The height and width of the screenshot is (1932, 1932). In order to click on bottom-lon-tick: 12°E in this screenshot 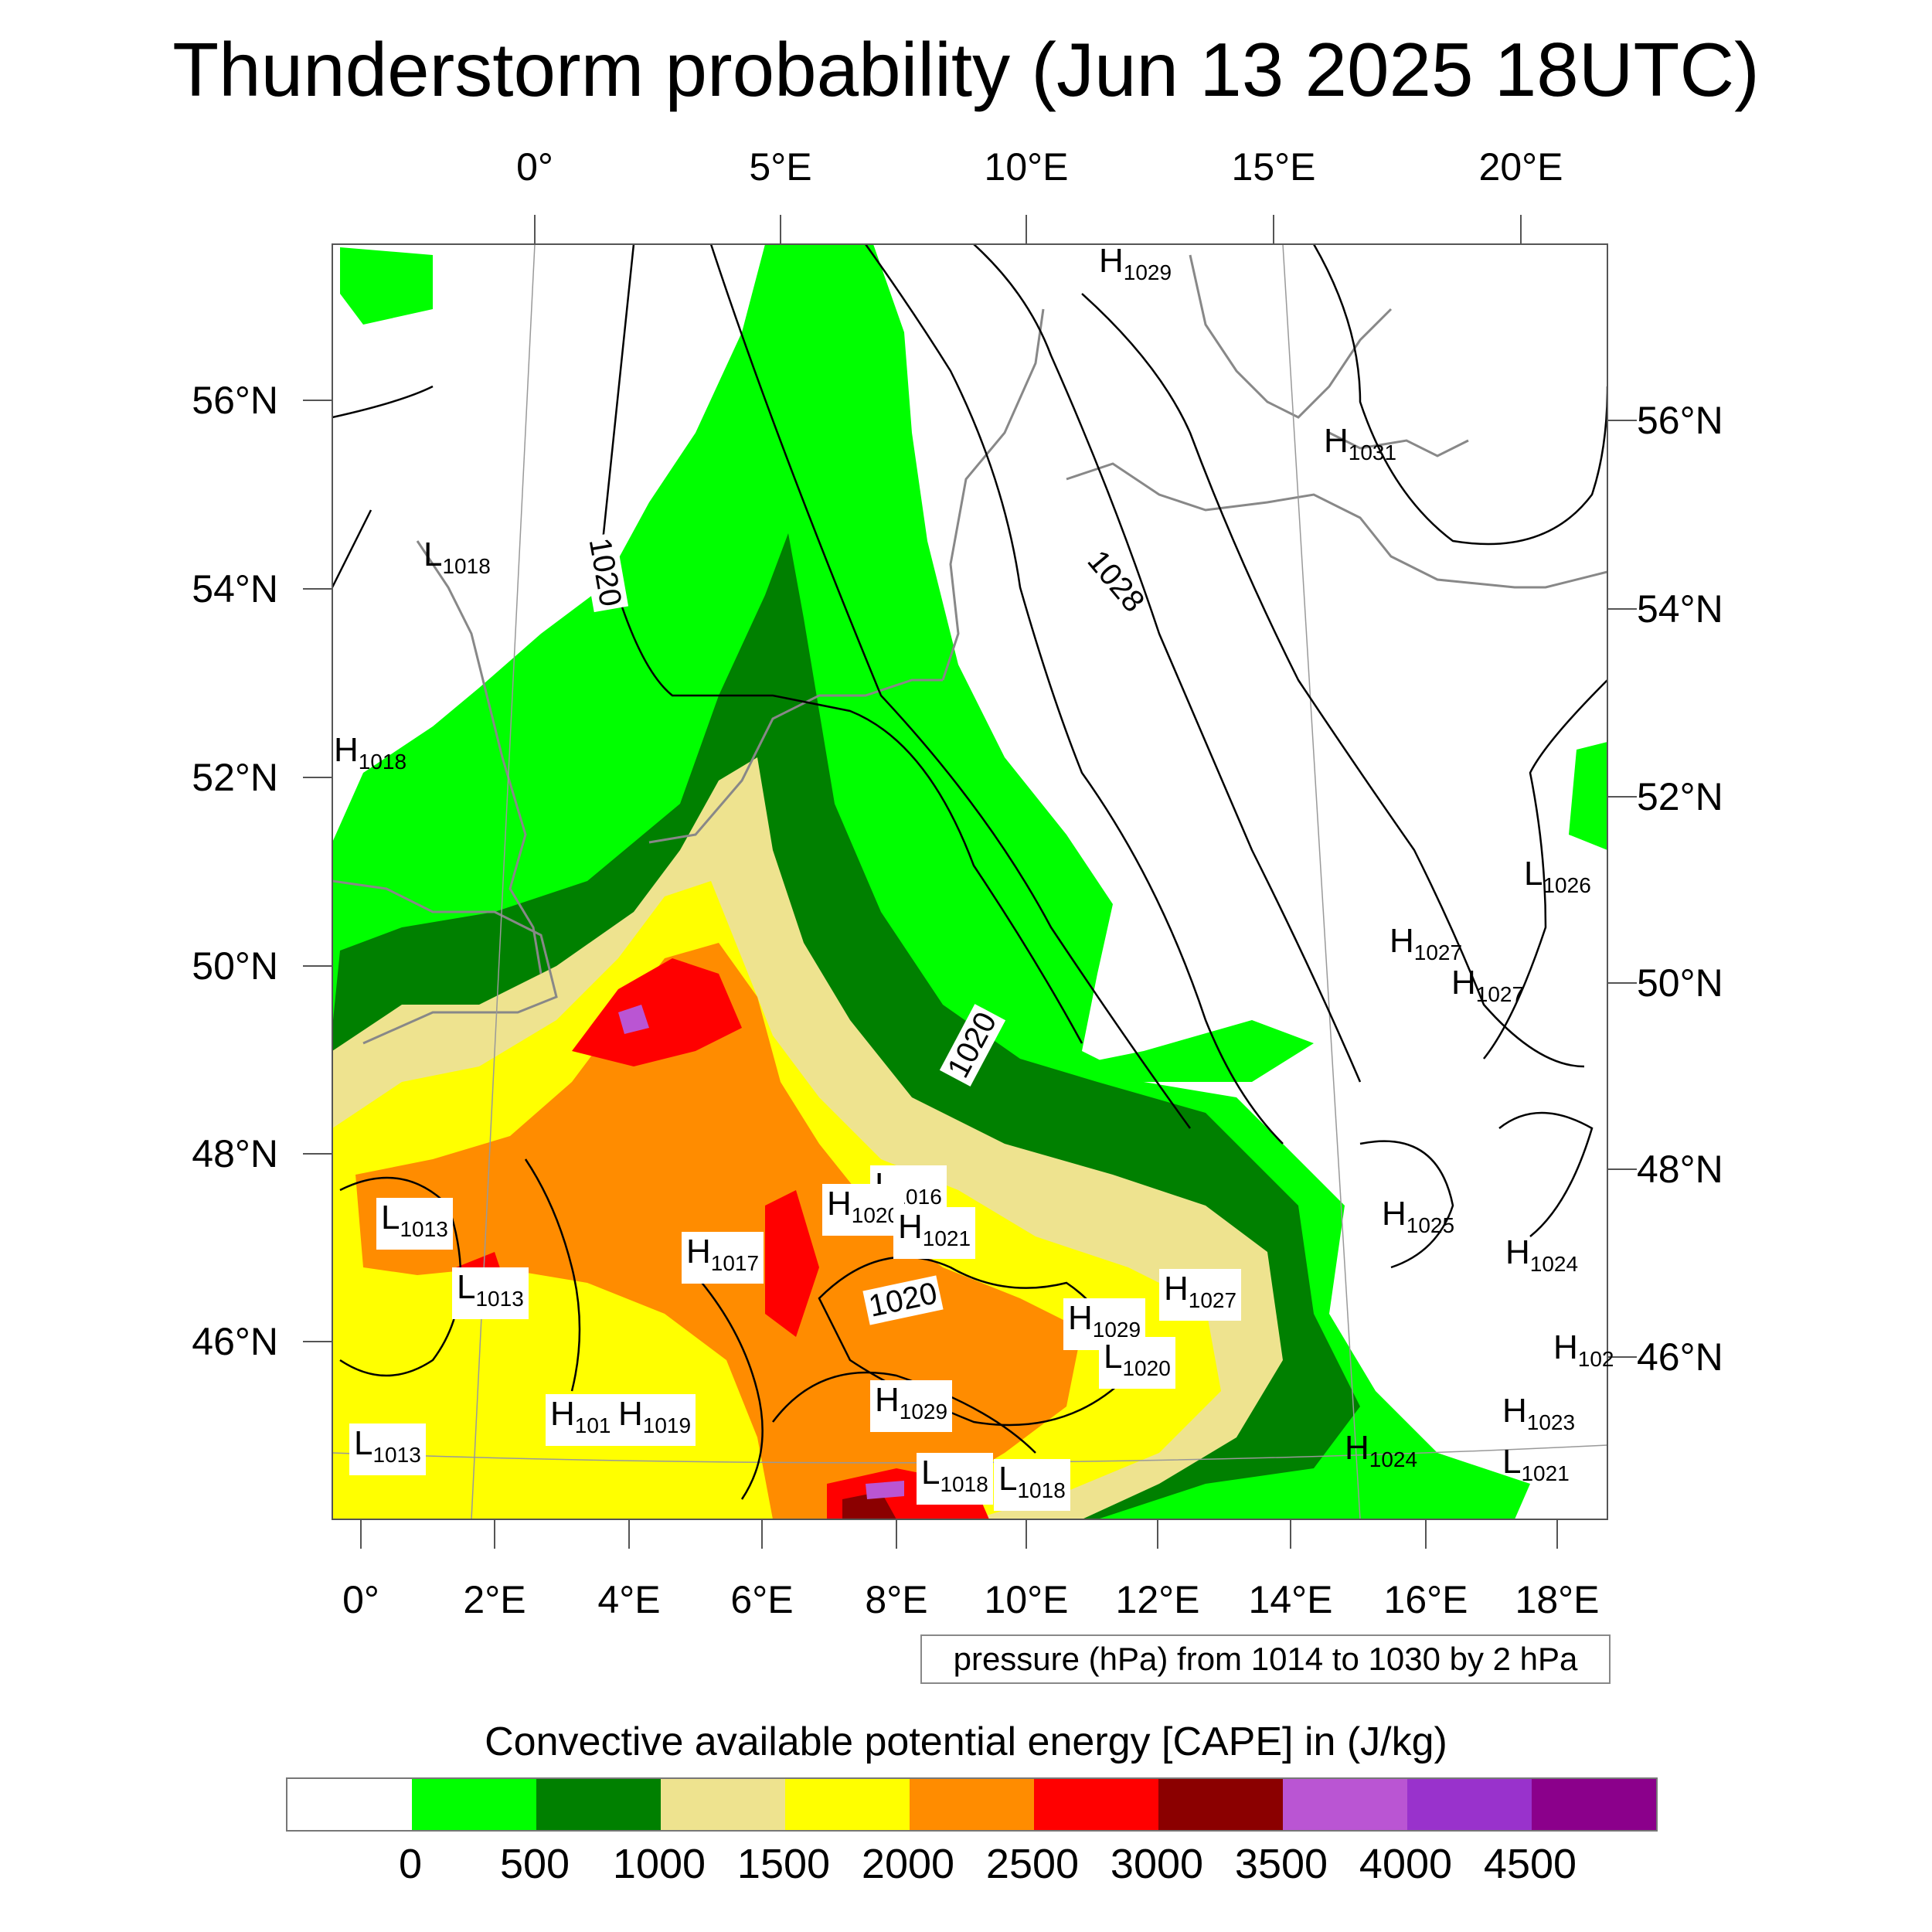, I will do `click(1157, 1600)`.